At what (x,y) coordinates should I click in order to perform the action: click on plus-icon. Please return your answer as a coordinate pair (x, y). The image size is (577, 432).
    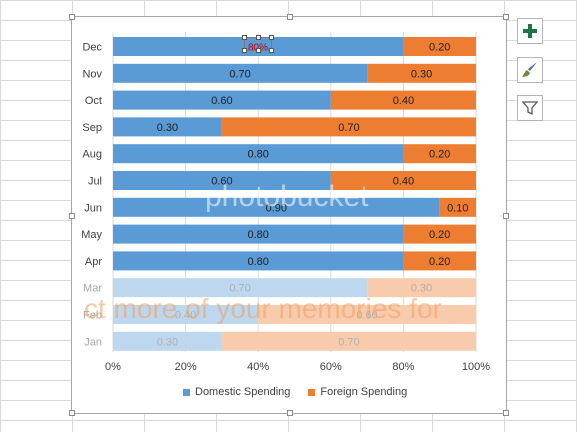
    Looking at the image, I should click on (530, 31).